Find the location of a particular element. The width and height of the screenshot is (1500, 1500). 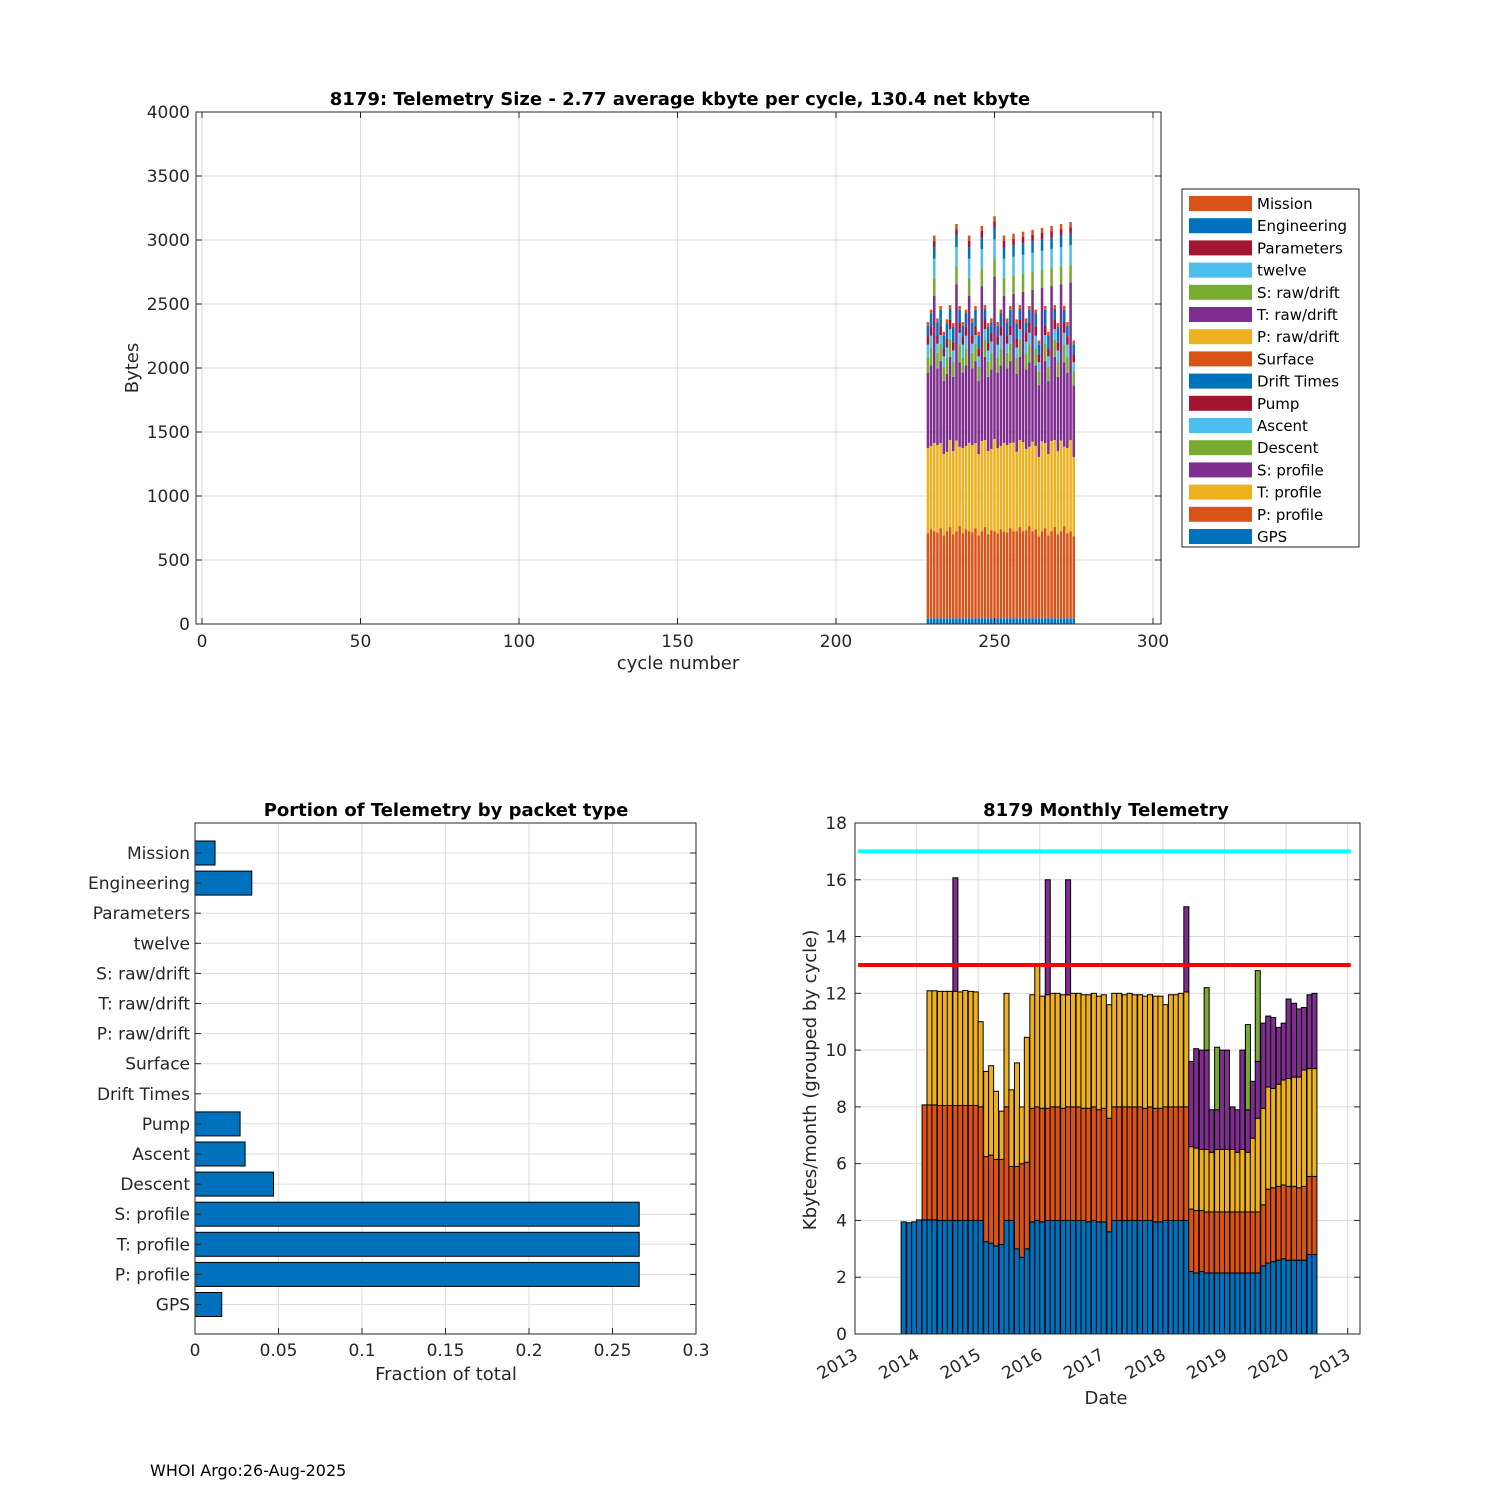

bl-x-axis-label: Fraction of total is located at coordinates (446, 1374).